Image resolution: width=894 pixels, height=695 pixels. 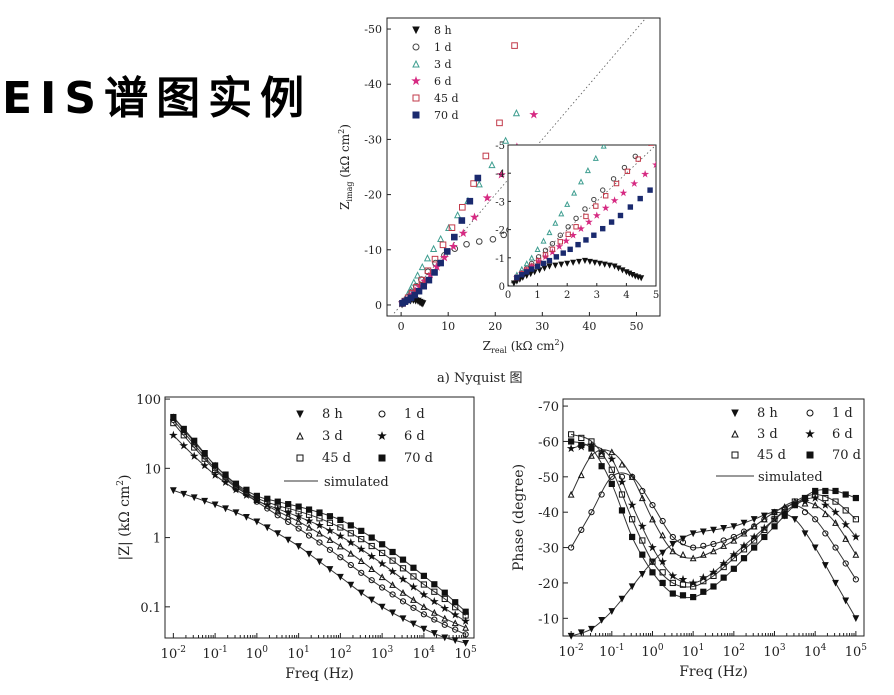 I want to click on bode-phase-fit-line-3d, so click(x=713, y=504).